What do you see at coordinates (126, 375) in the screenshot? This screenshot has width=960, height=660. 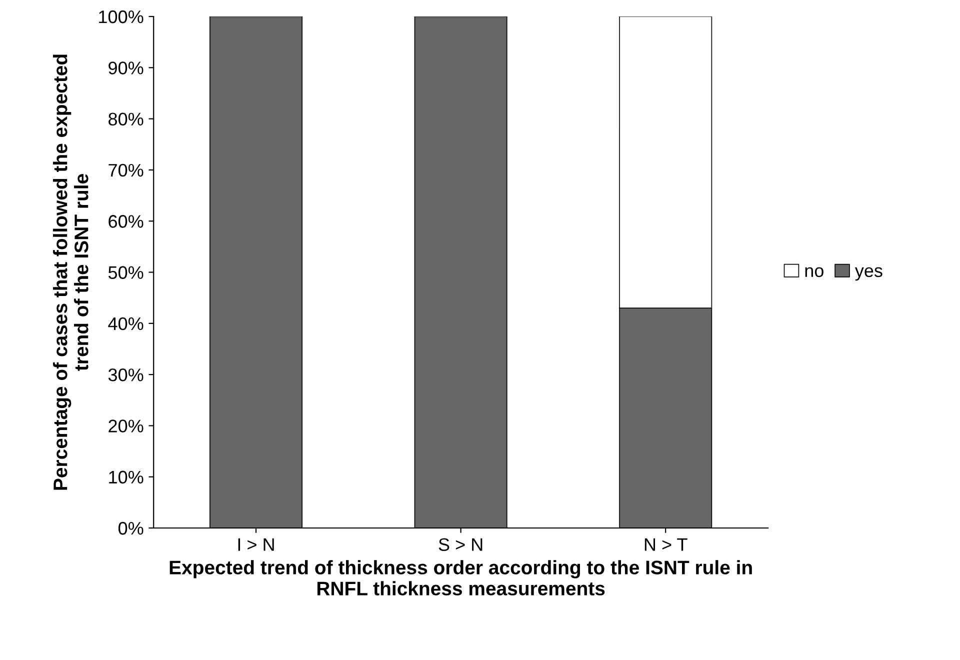 I see `y-tick-label: 30%` at bounding box center [126, 375].